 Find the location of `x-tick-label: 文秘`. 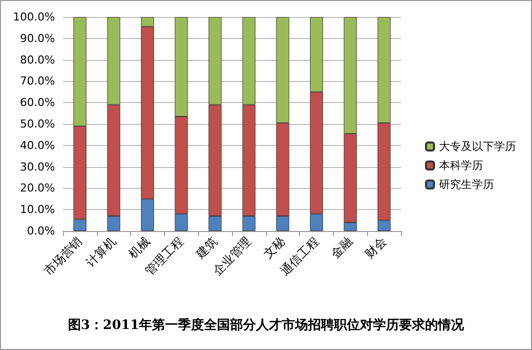

x-tick-label: 文秘 is located at coordinates (274, 247).